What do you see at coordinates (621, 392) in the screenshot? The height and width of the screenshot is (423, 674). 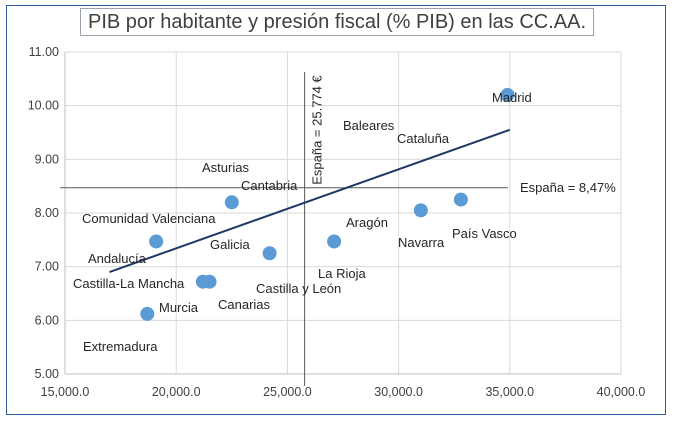 I see `x-tick-label: 40,000.0` at bounding box center [621, 392].